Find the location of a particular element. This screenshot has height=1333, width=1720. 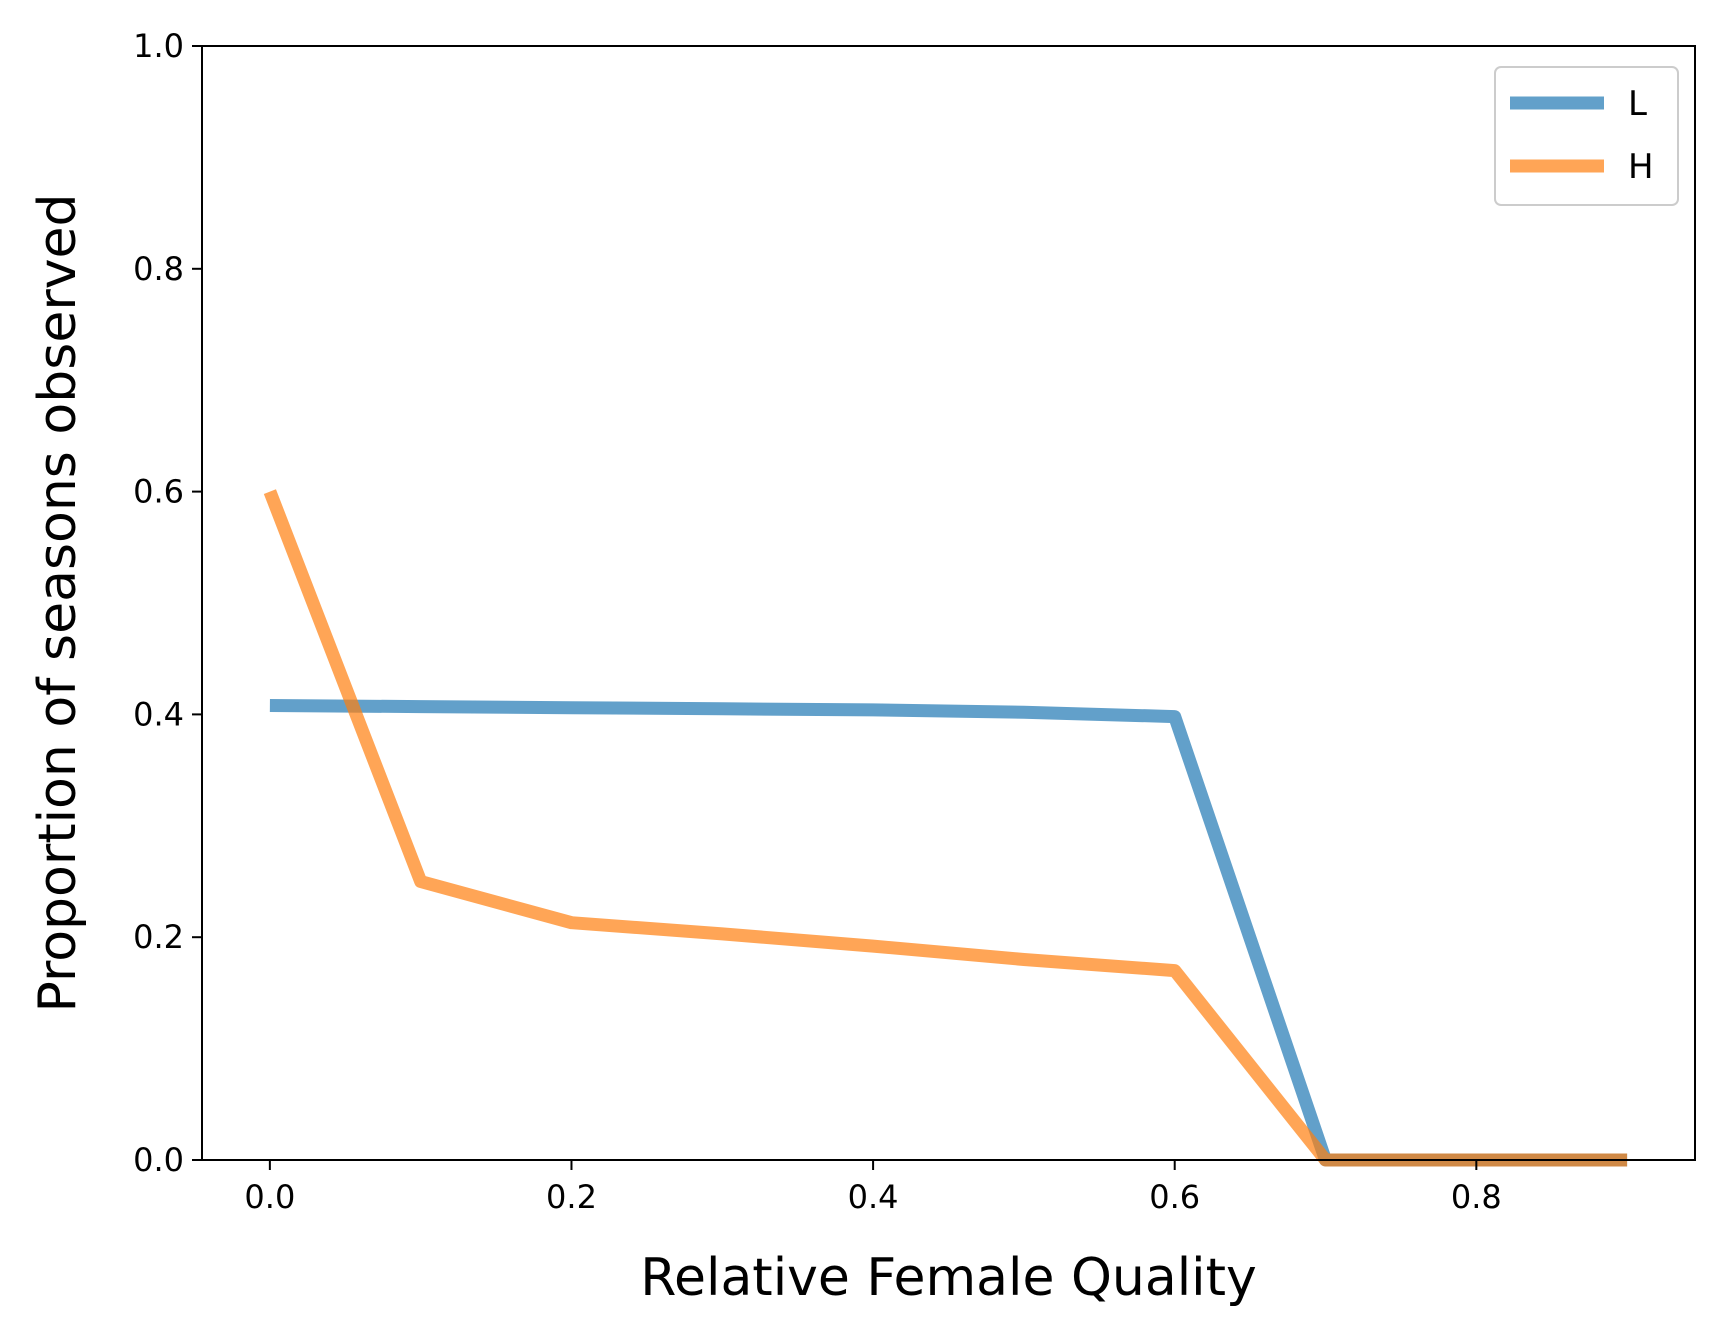

legend-label-l: L is located at coordinates (1637, 104).